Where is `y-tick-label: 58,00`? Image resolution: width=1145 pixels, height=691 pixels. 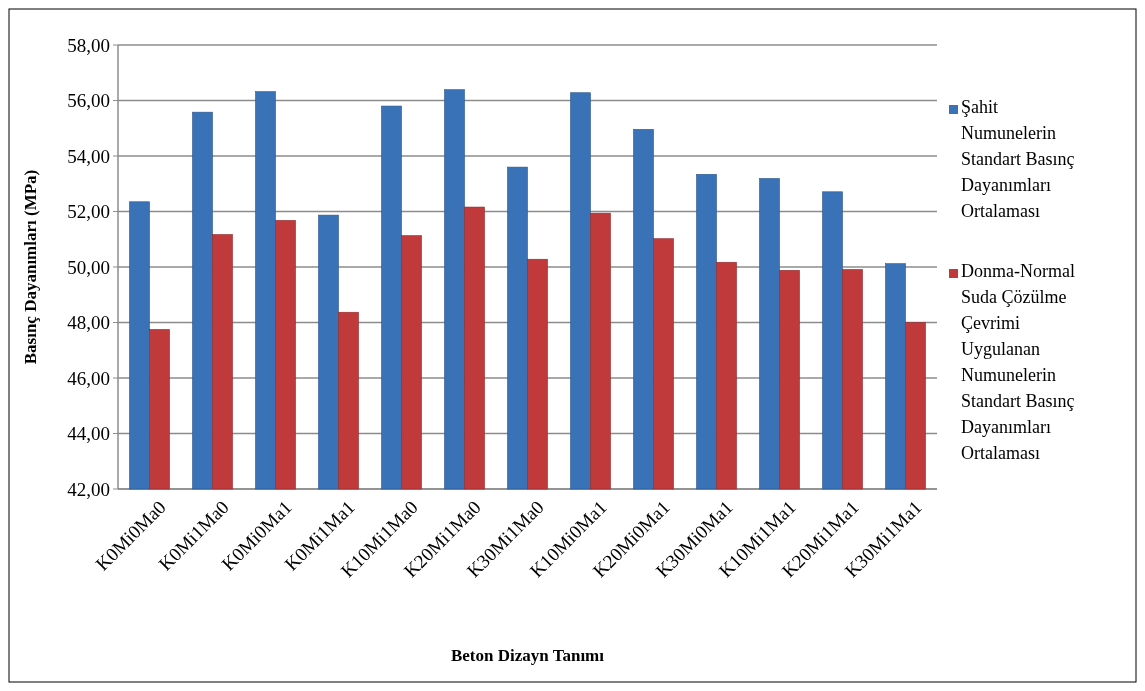
y-tick-label: 58,00 is located at coordinates (88, 45).